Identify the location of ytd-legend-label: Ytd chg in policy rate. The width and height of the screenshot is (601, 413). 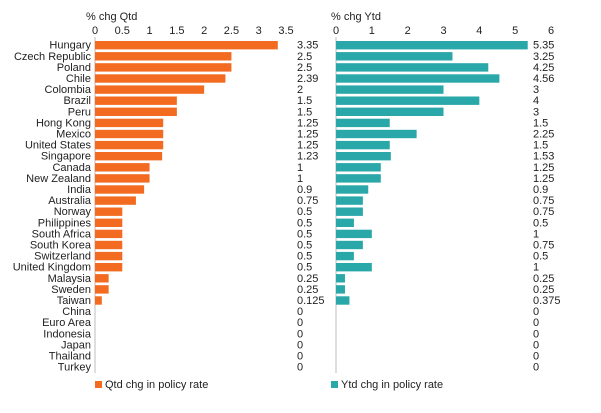
(392, 385).